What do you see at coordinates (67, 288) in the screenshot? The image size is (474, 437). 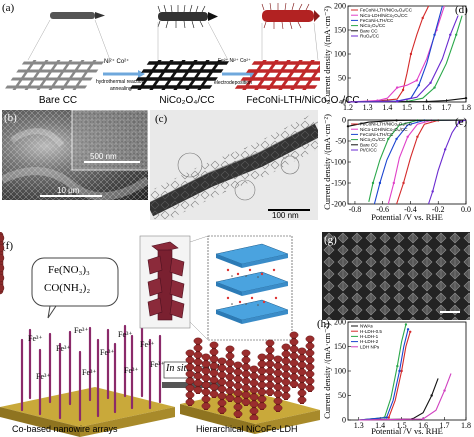 I see `precursor-line-2: CO(NH₂)₂` at bounding box center [67, 288].